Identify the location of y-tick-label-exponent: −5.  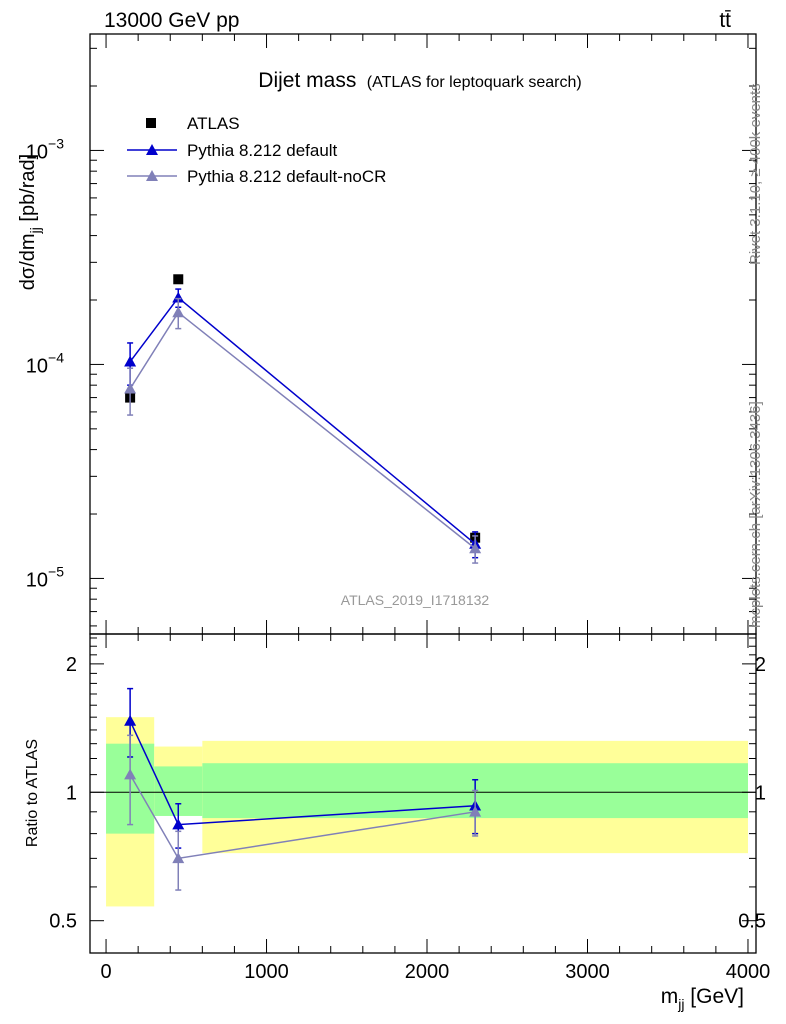
(56, 571).